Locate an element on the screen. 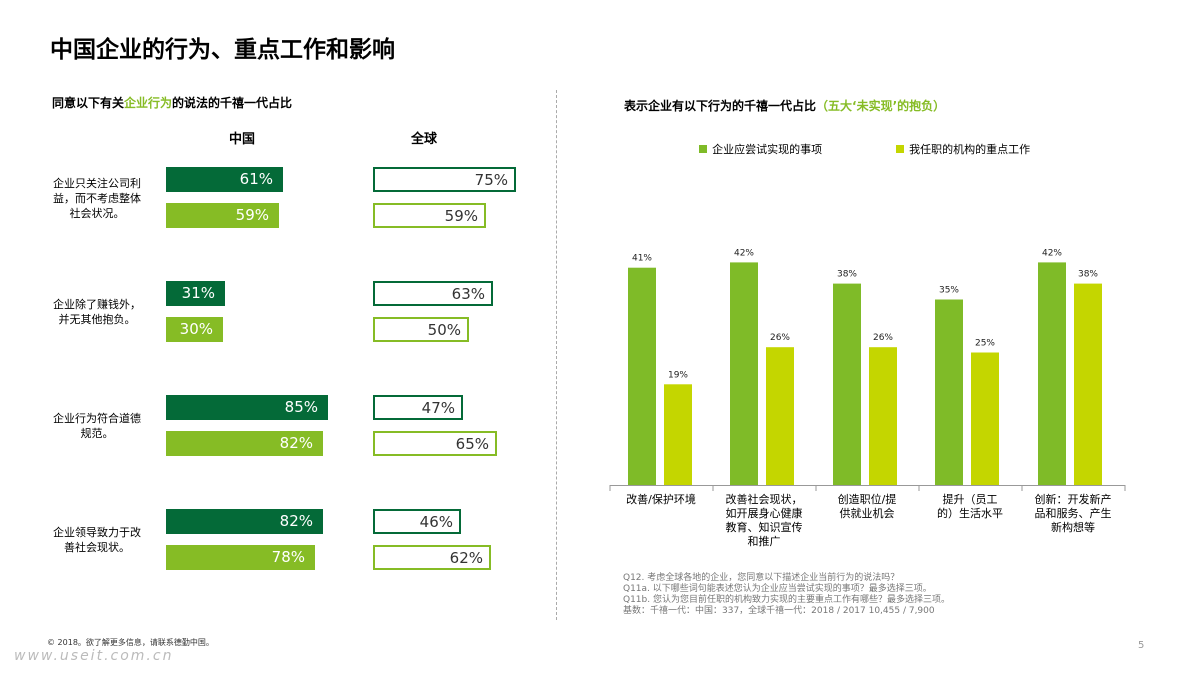 This screenshot has width=1197, height=673. column-value-label-s1-5: 42% is located at coordinates (1052, 253).